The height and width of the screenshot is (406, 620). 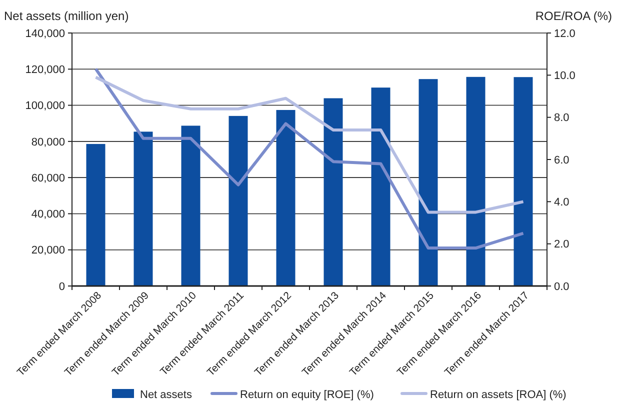 What do you see at coordinates (307, 395) in the screenshot?
I see `legend-label: Return on equity [ROE] (%)` at bounding box center [307, 395].